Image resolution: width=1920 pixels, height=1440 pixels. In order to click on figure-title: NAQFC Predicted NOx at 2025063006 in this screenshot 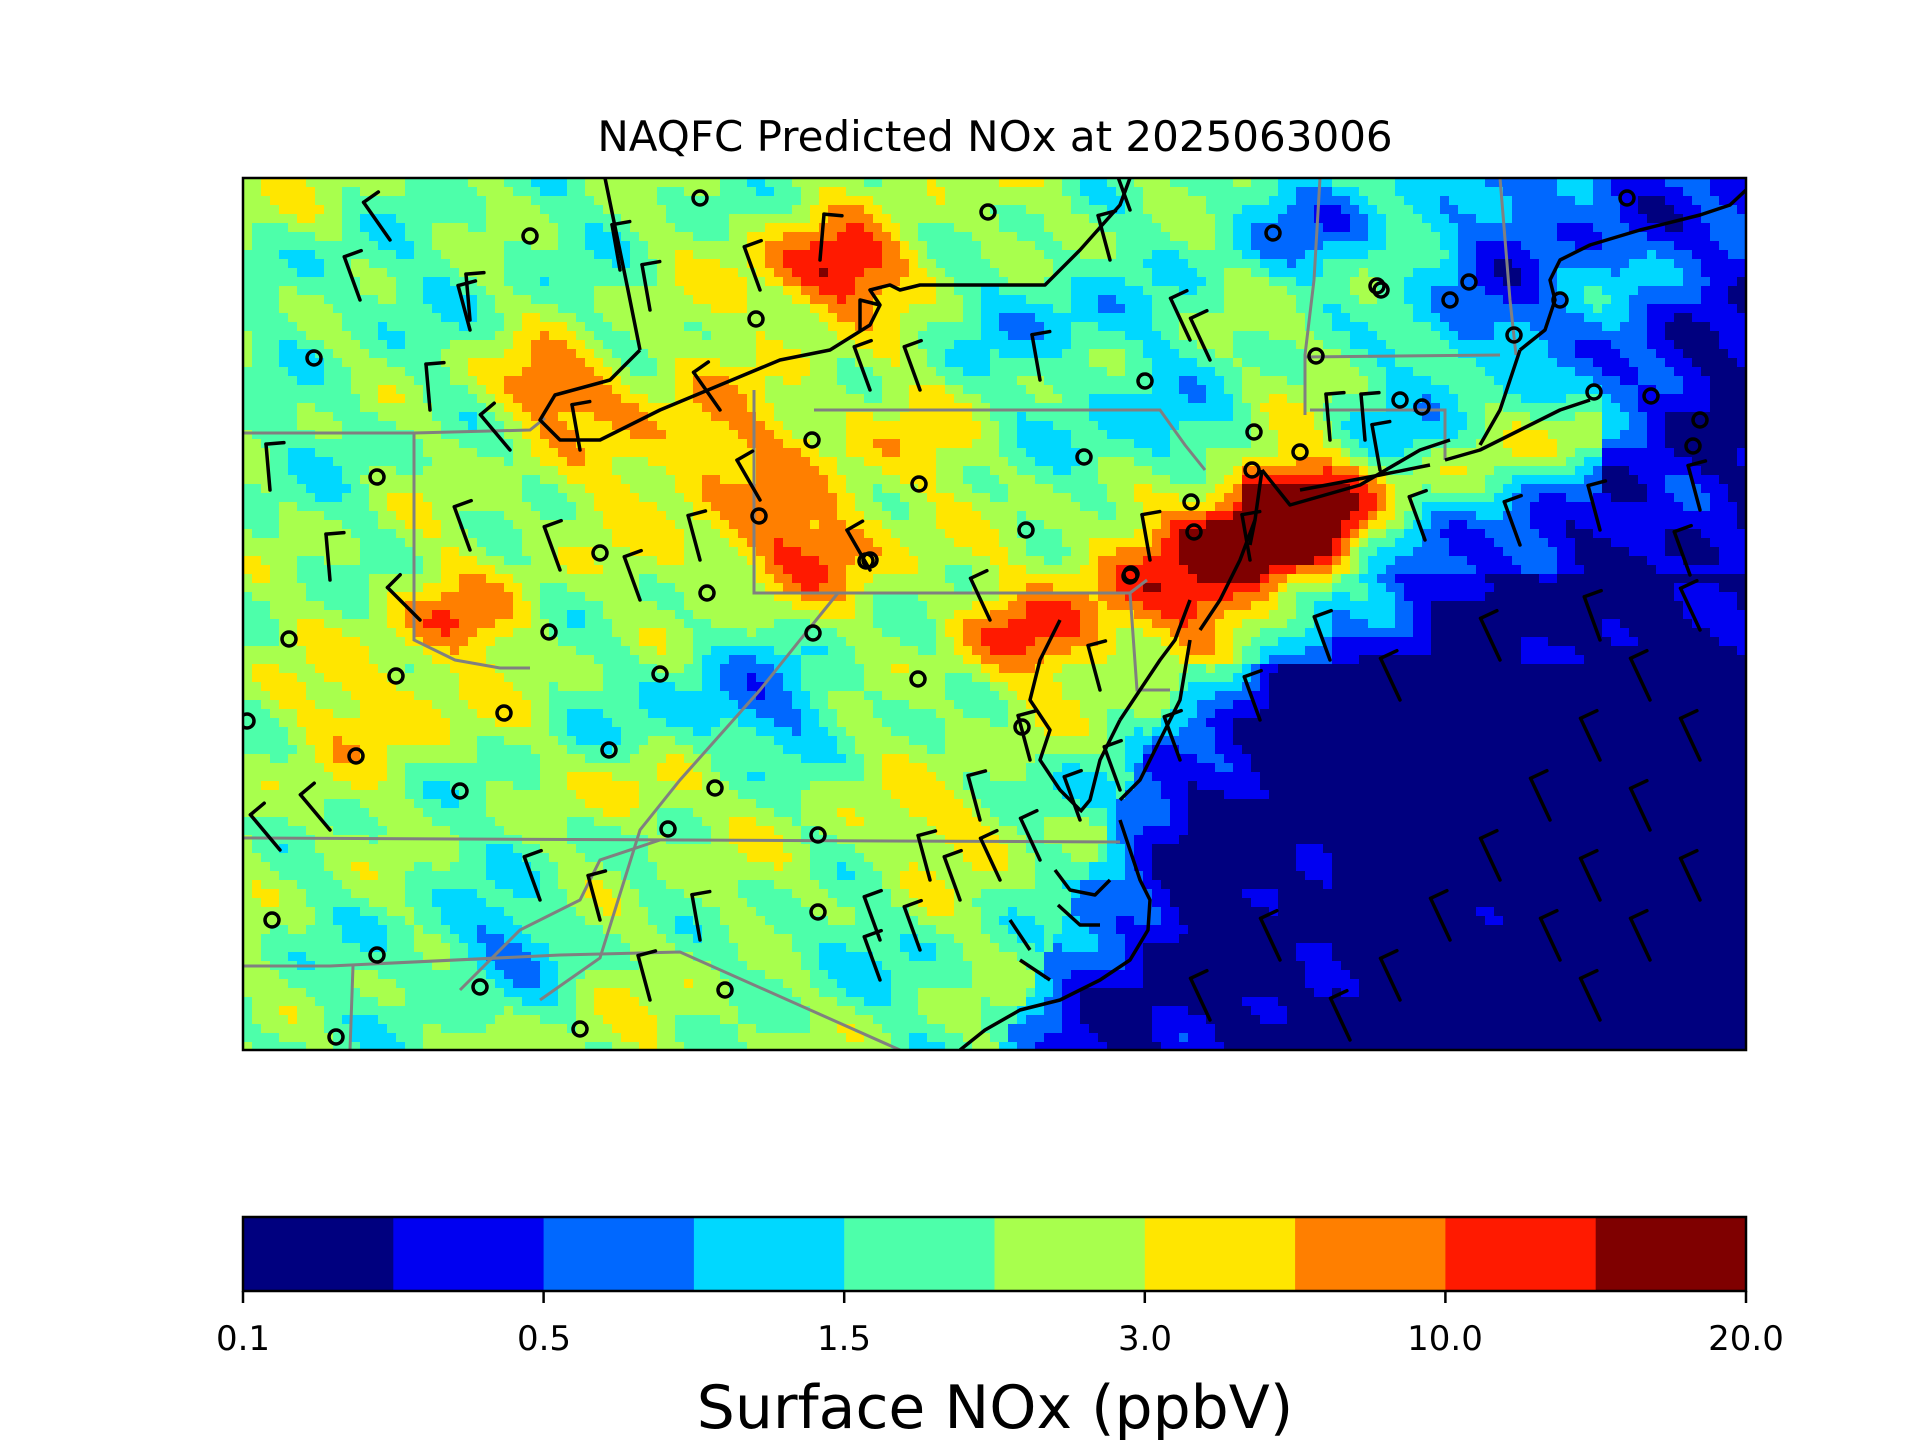, I will do `click(994, 136)`.